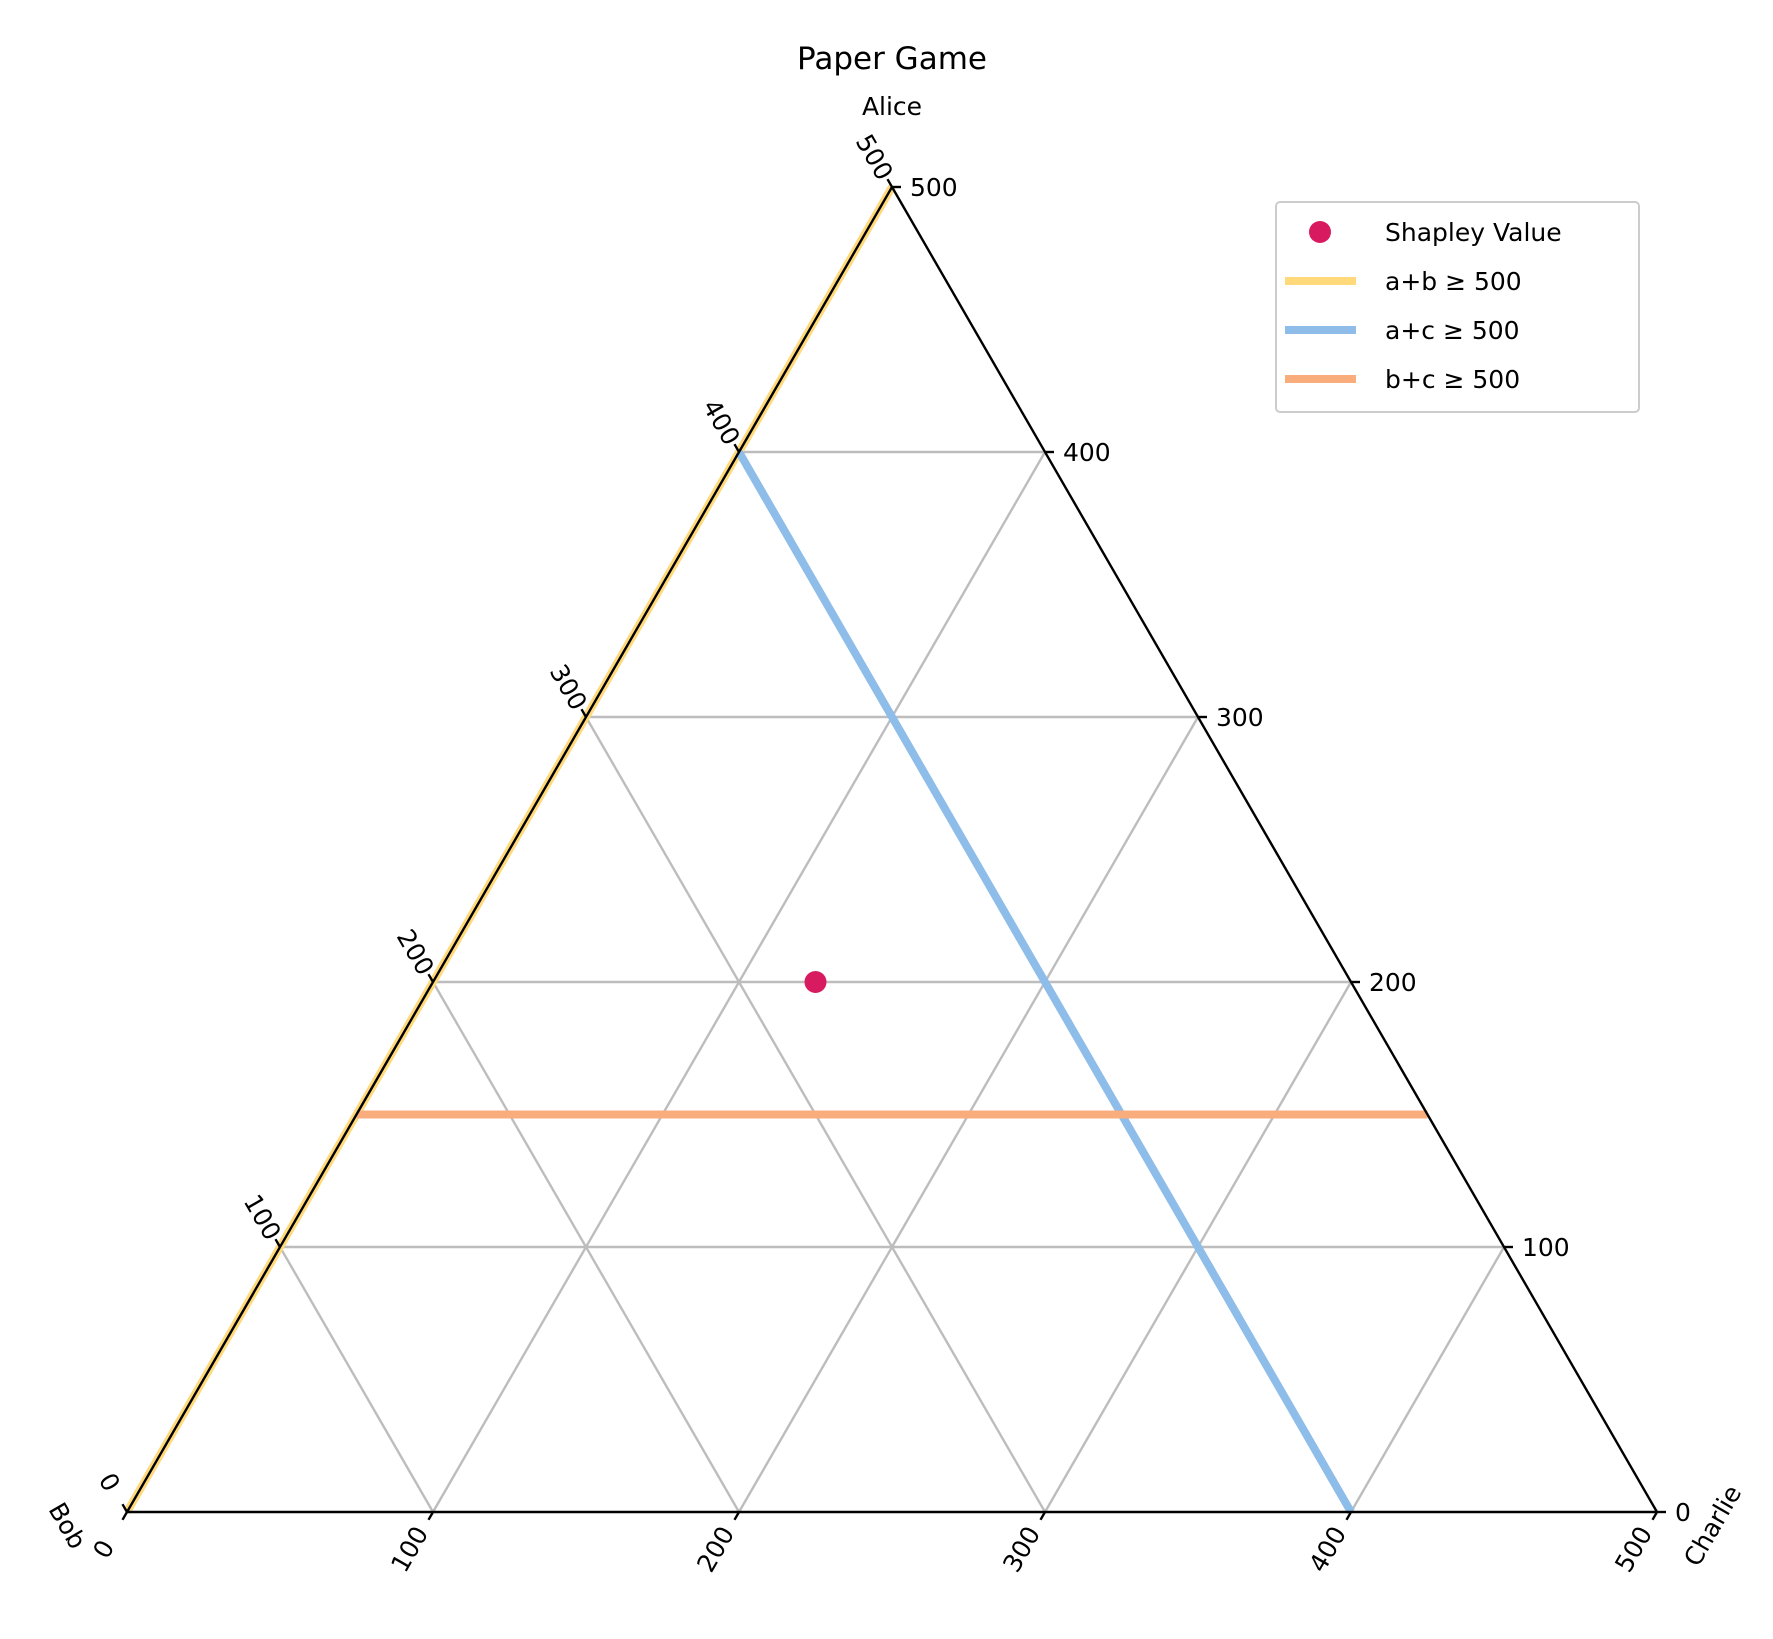 This screenshot has width=1773, height=1639. I want to click on tick-label-left-0: 0, so click(109, 1482).